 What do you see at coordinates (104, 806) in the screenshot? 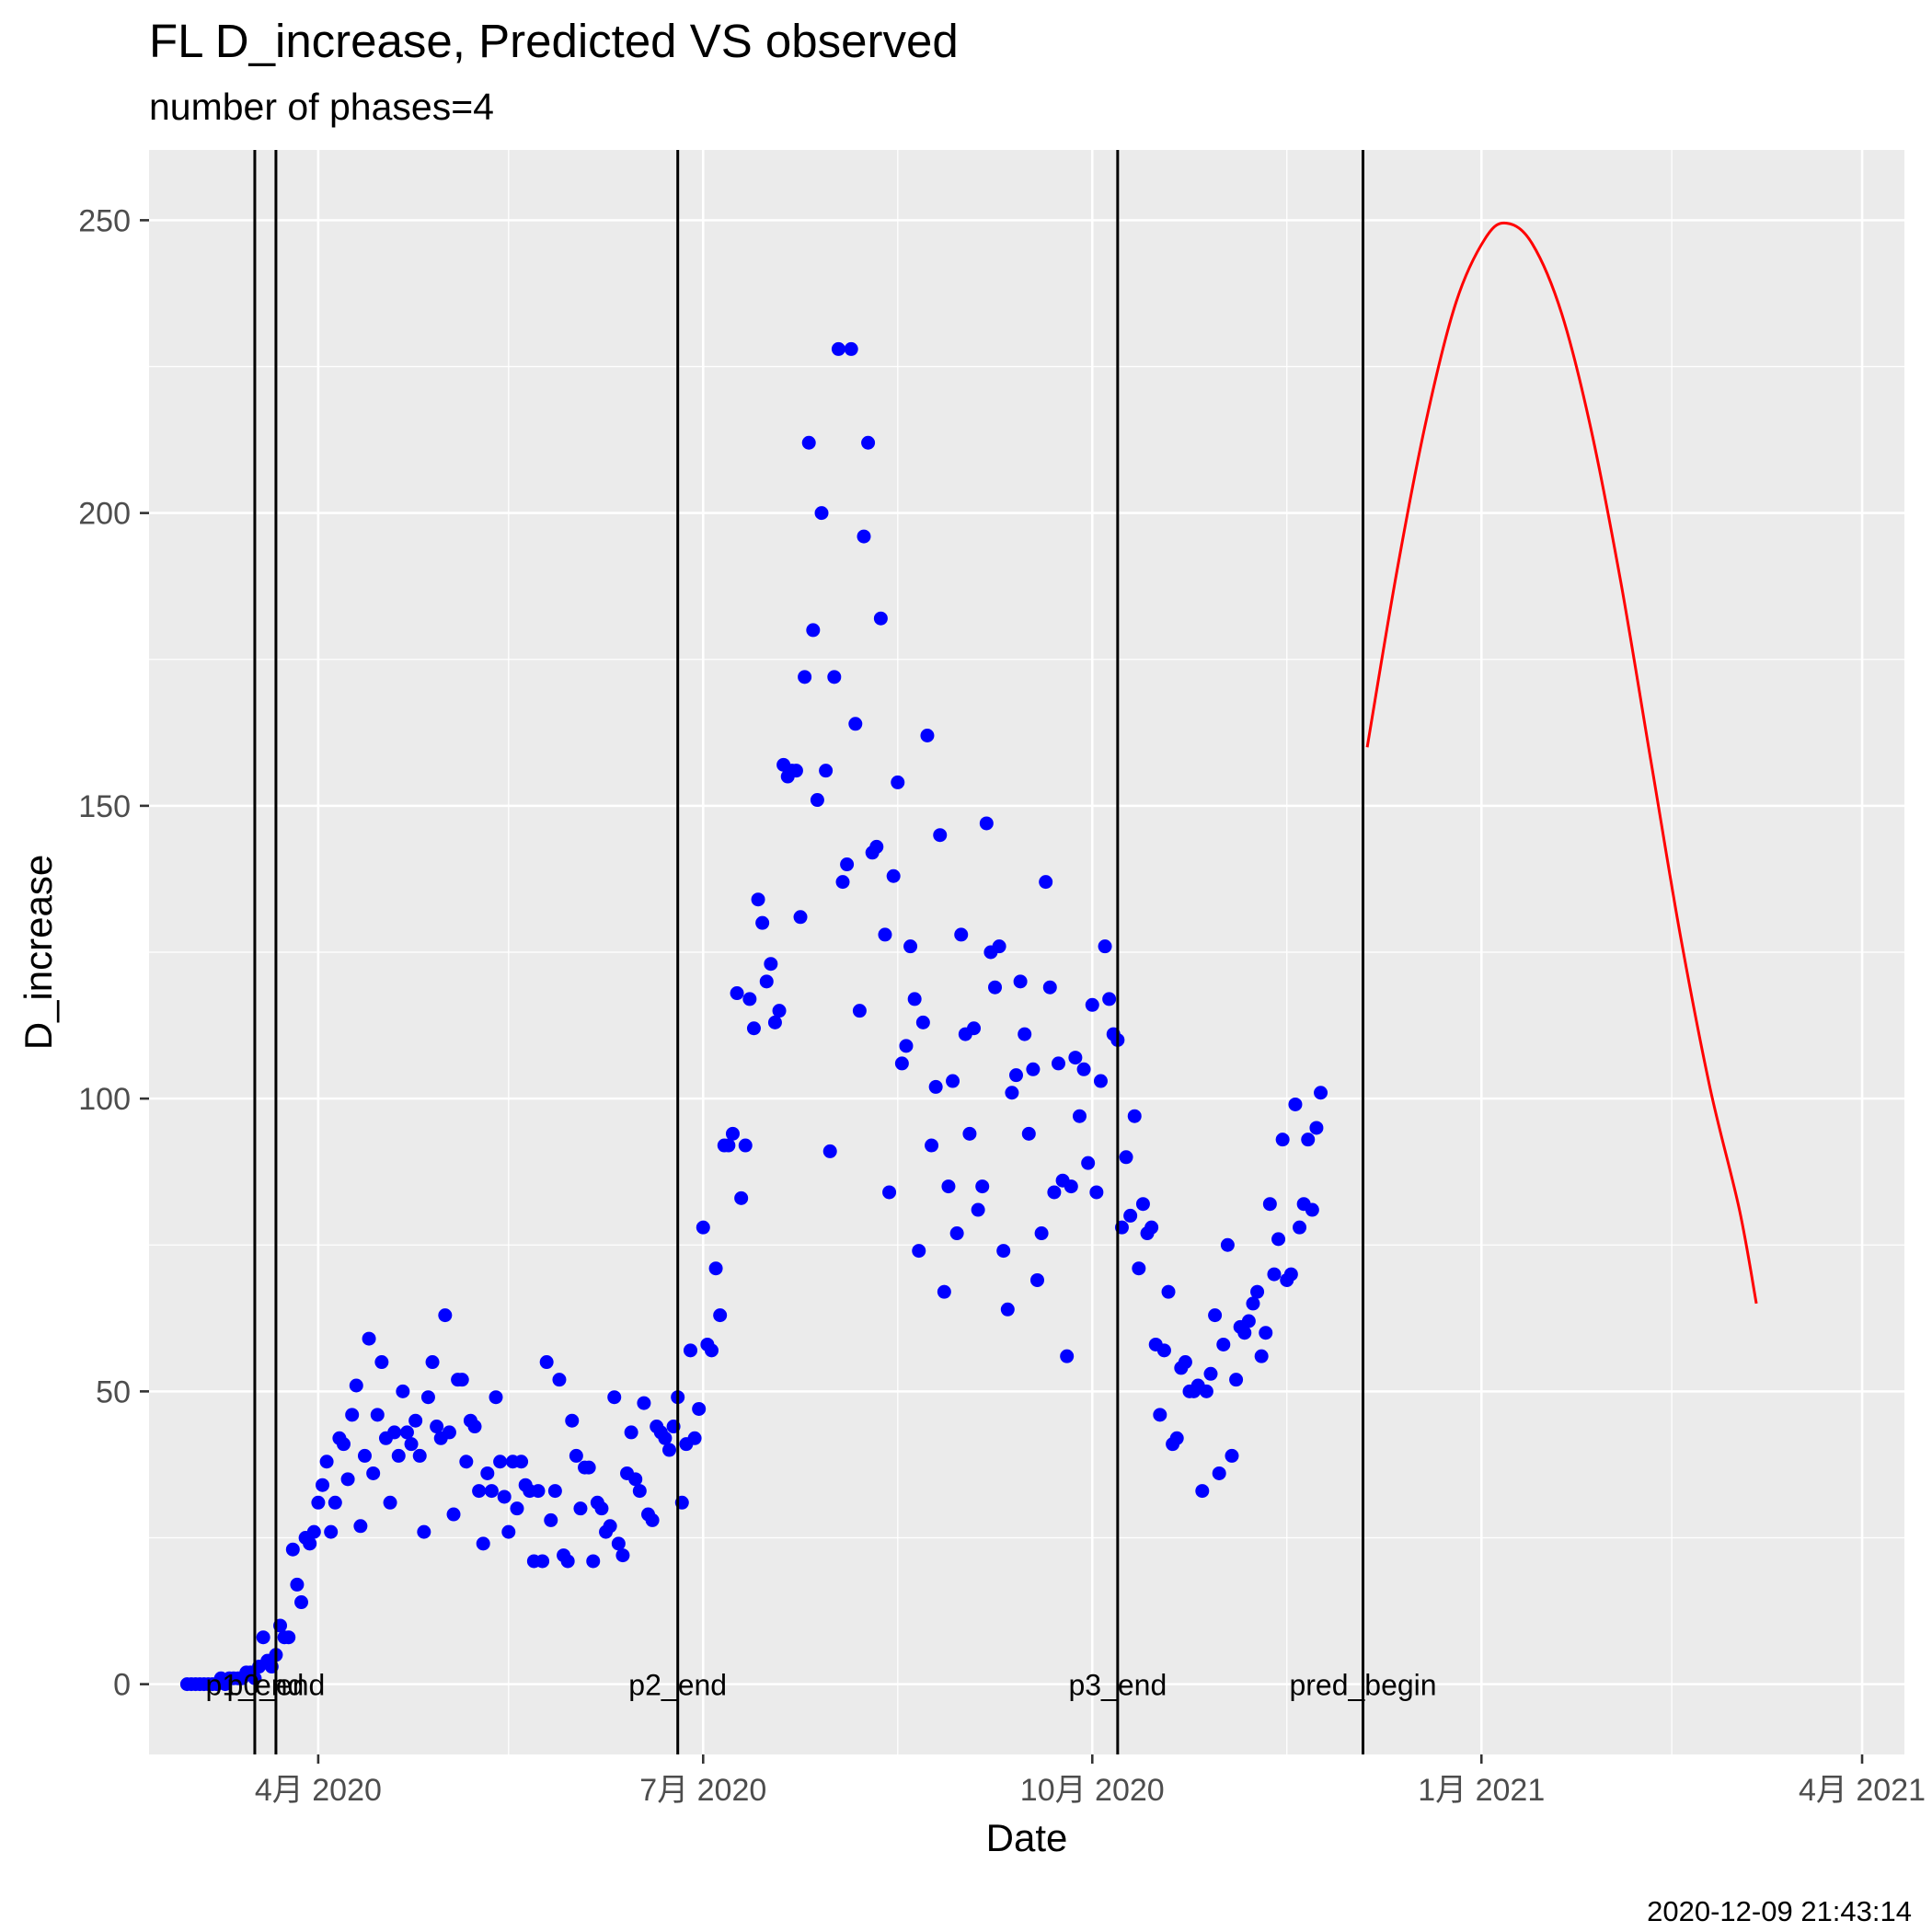
I see `y-tick-label: 150` at bounding box center [104, 806].